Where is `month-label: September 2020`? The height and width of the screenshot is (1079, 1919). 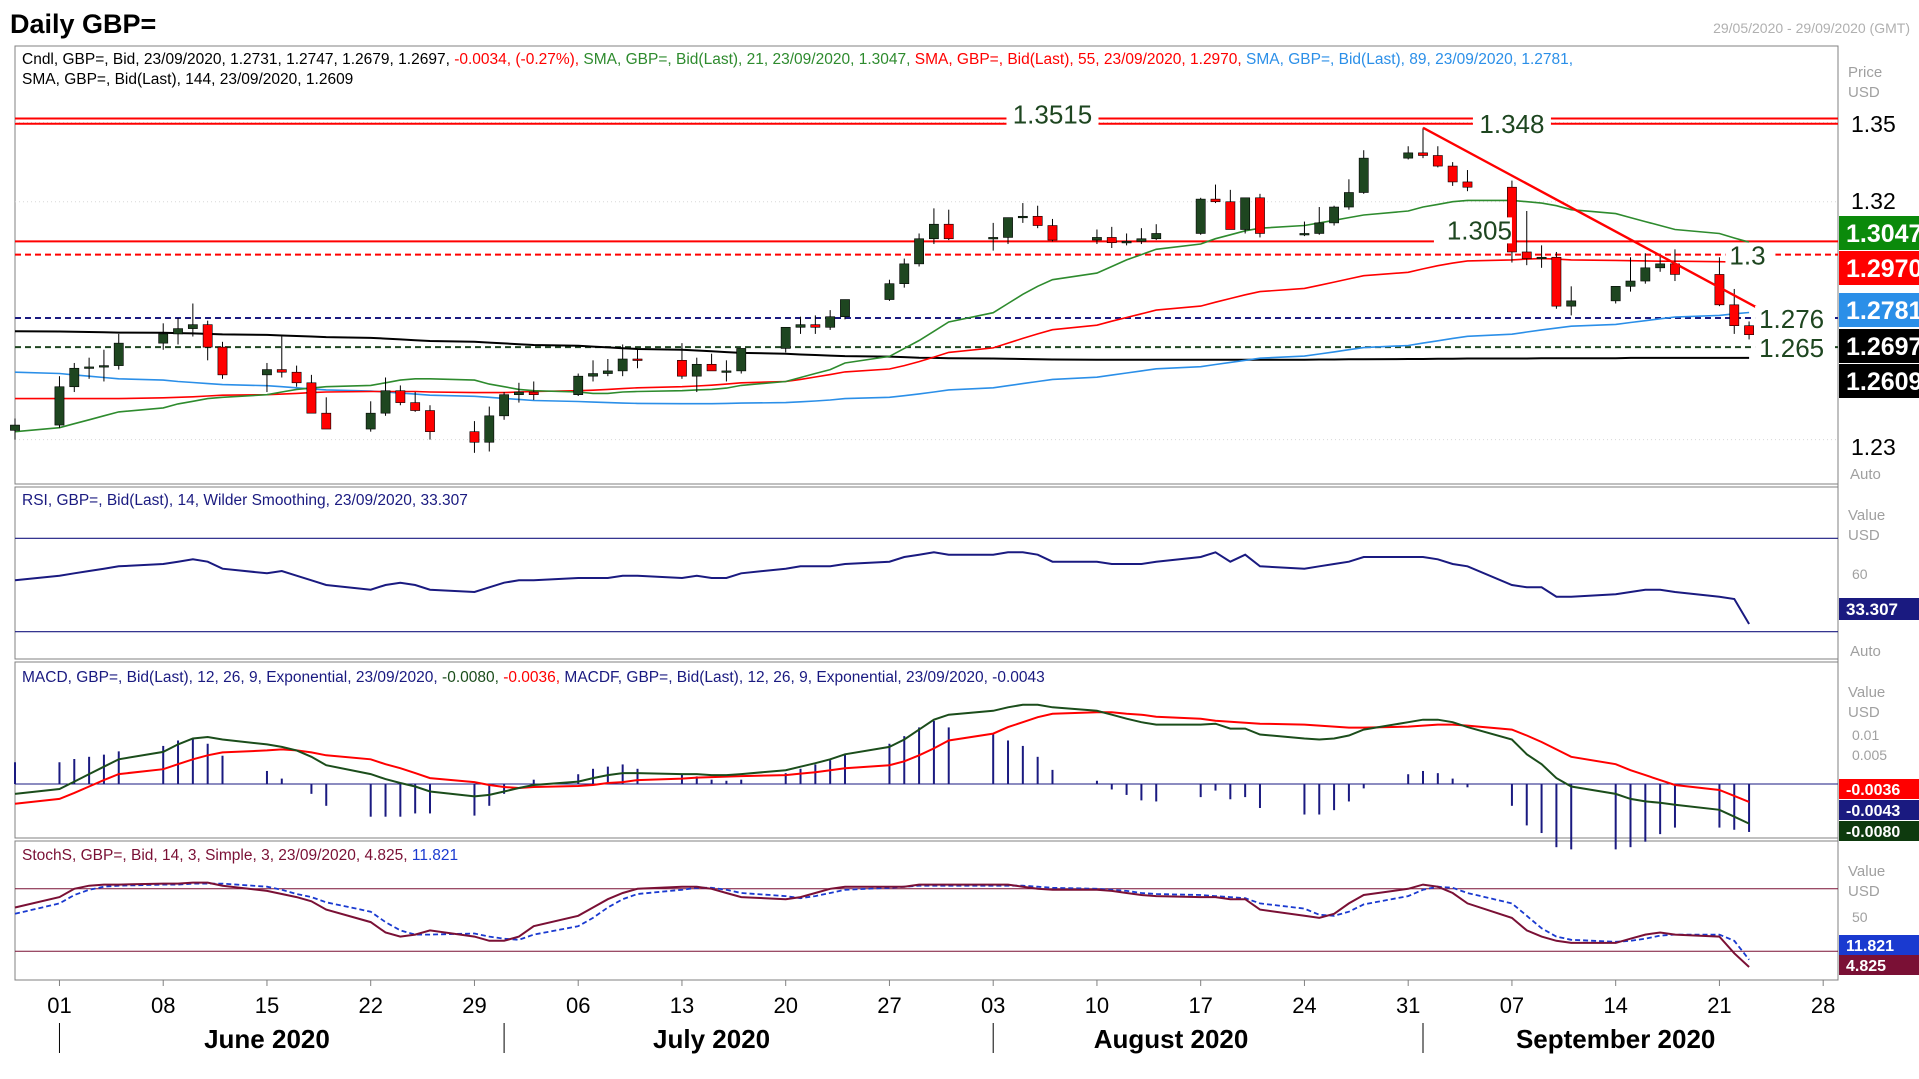
month-label: September 2020 is located at coordinates (1615, 1039).